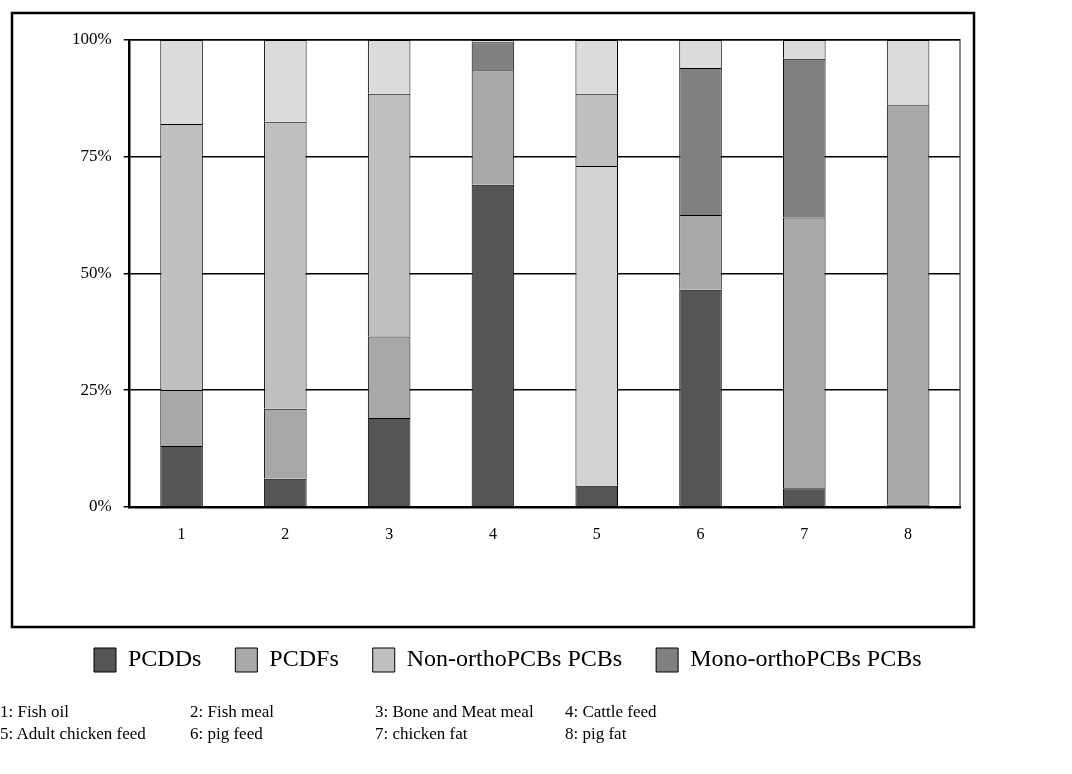 The image size is (1072, 774). What do you see at coordinates (806, 658) in the screenshot?
I see `legend-label: Mono-orthoPCBs PCBs` at bounding box center [806, 658].